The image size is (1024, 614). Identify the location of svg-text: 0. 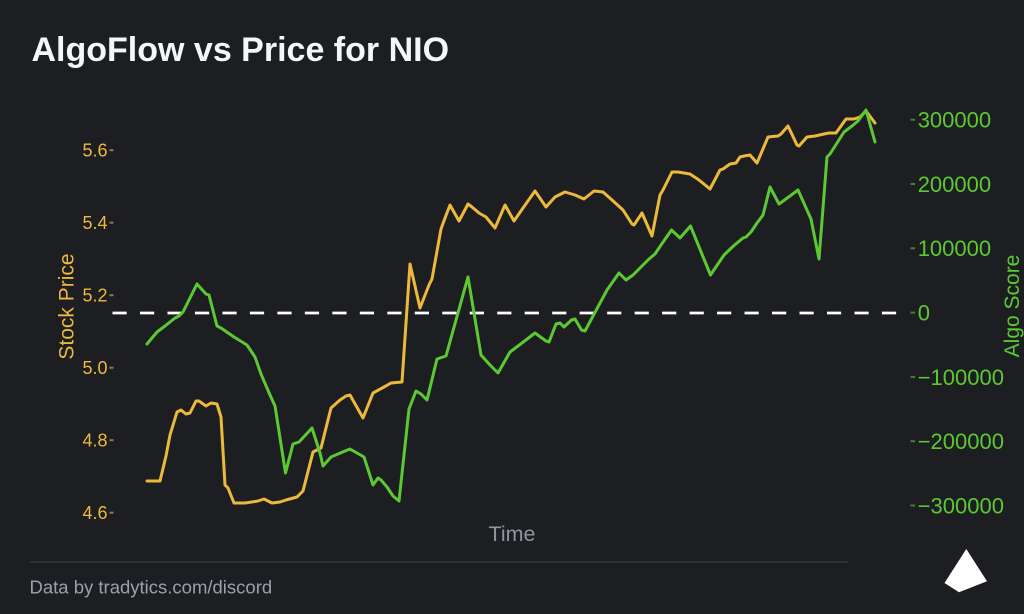
(924, 313).